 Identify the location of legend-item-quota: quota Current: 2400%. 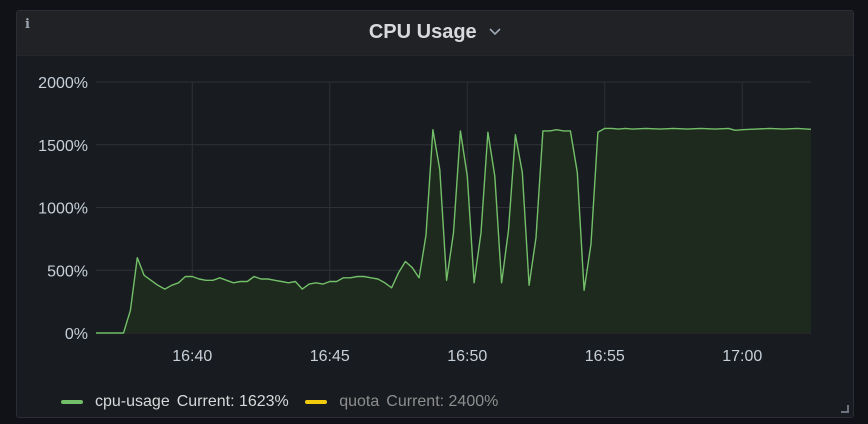
(401, 402).